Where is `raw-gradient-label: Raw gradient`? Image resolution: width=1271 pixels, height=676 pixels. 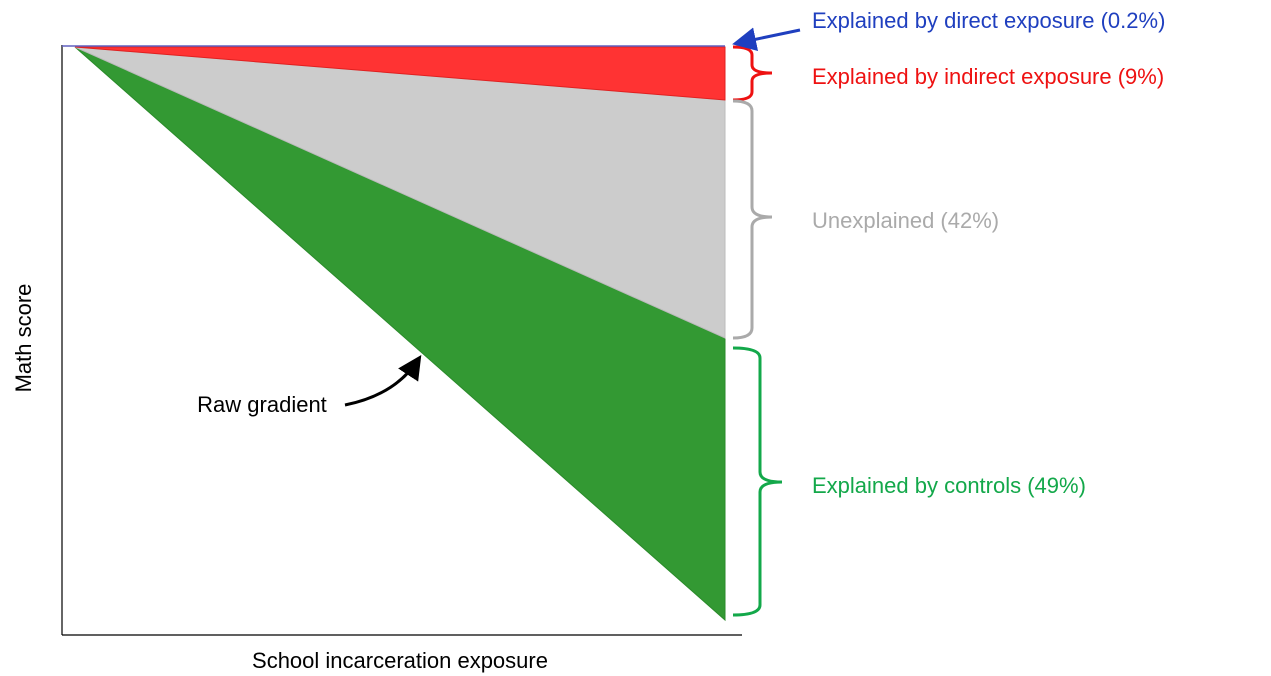
raw-gradient-label: Raw gradient is located at coordinates (262, 404).